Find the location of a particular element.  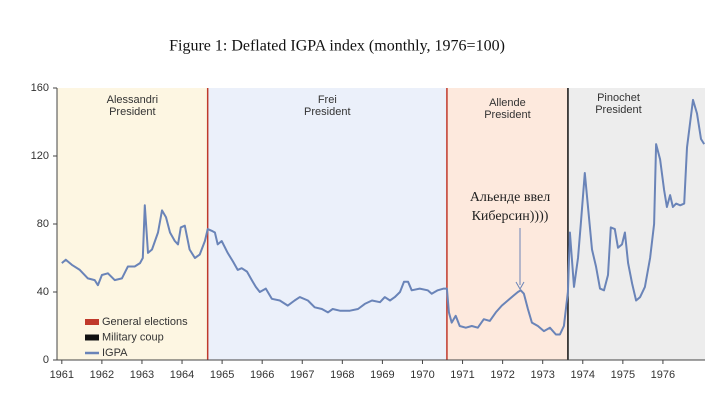

x-tick-label: 1963 is located at coordinates (142, 375).